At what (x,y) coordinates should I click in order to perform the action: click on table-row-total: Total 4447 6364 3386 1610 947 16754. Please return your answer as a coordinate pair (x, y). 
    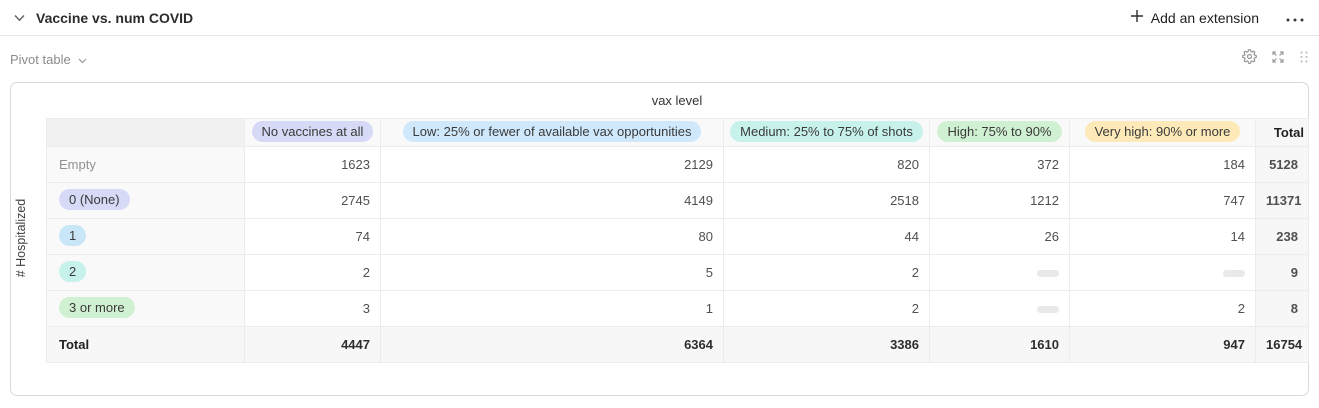
    Looking at the image, I should click on (677, 344).